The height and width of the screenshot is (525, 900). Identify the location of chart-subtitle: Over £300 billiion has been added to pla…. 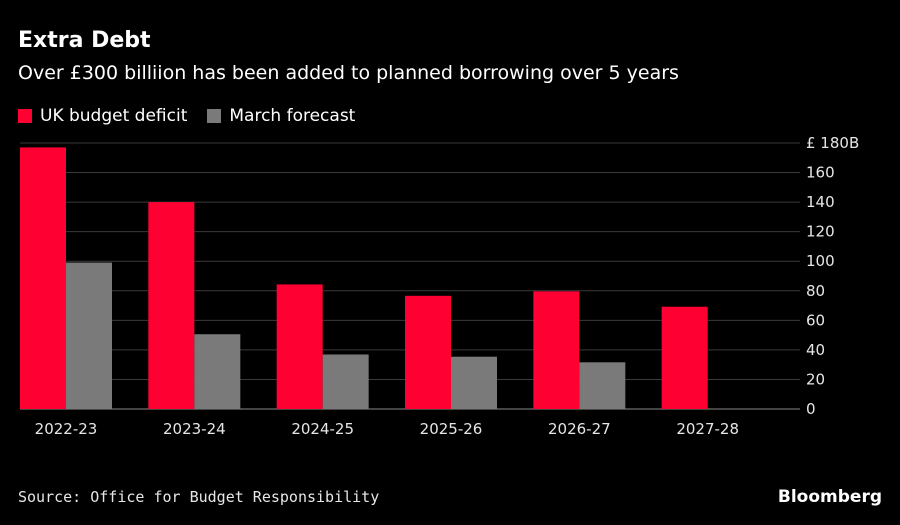
(348, 73).